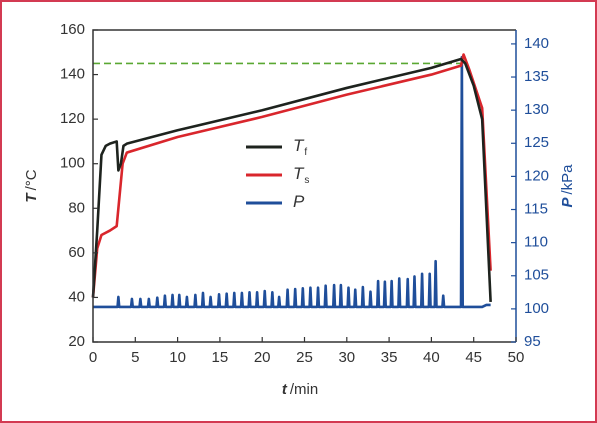  I want to click on legend-symbol: P, so click(299, 201).